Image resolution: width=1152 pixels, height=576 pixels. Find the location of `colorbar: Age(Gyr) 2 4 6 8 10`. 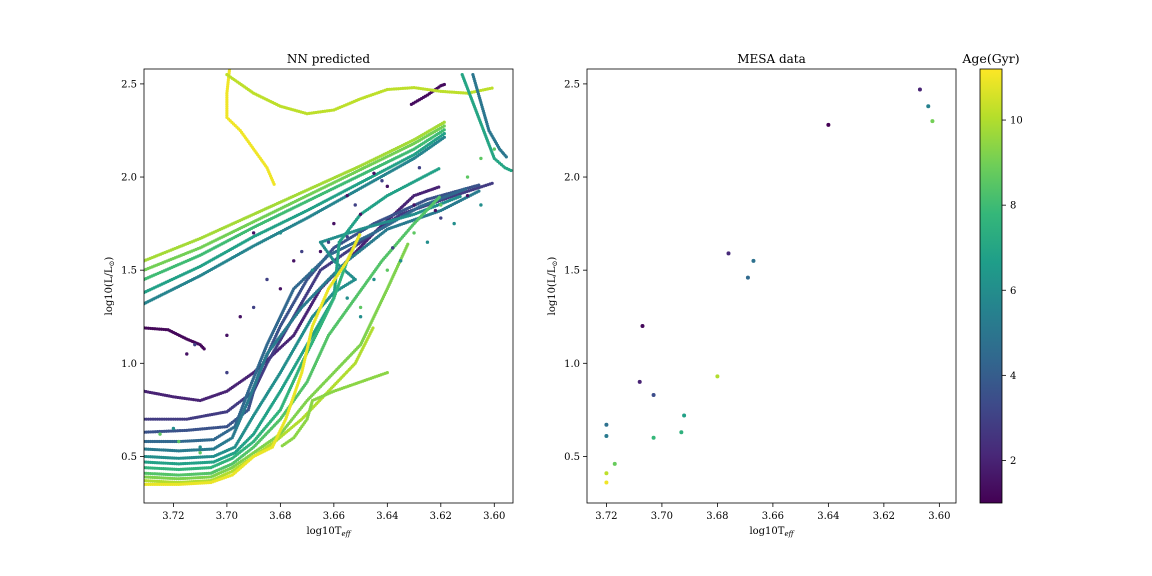

colorbar: Age(Gyr) 2 4 6 8 10 is located at coordinates (992, 277).